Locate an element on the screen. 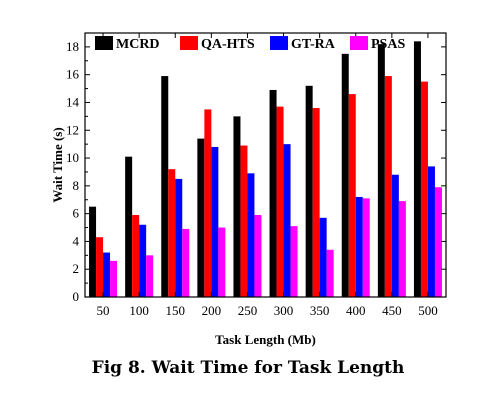  y-axis-title: Wait Time (s) is located at coordinates (57, 164).